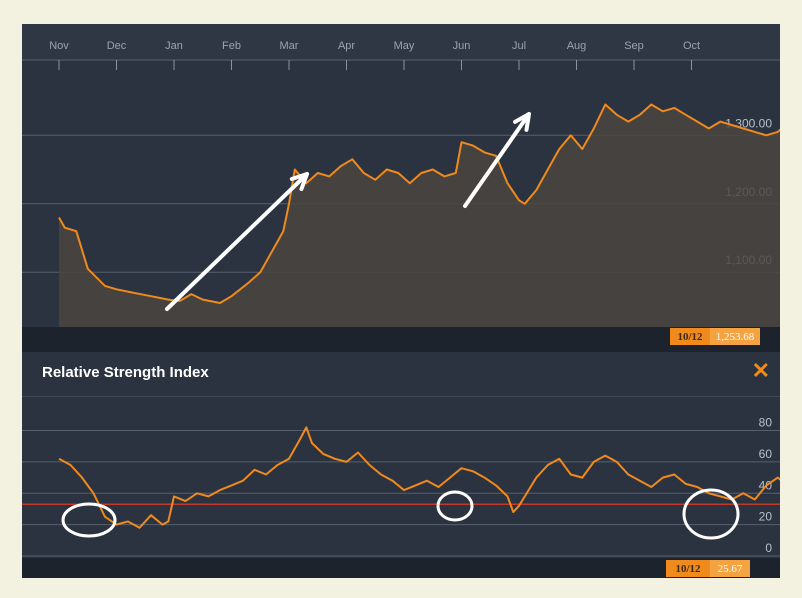 The height and width of the screenshot is (598, 802). I want to click on rsi-cursor-date-label: 10/12, so click(688, 569).